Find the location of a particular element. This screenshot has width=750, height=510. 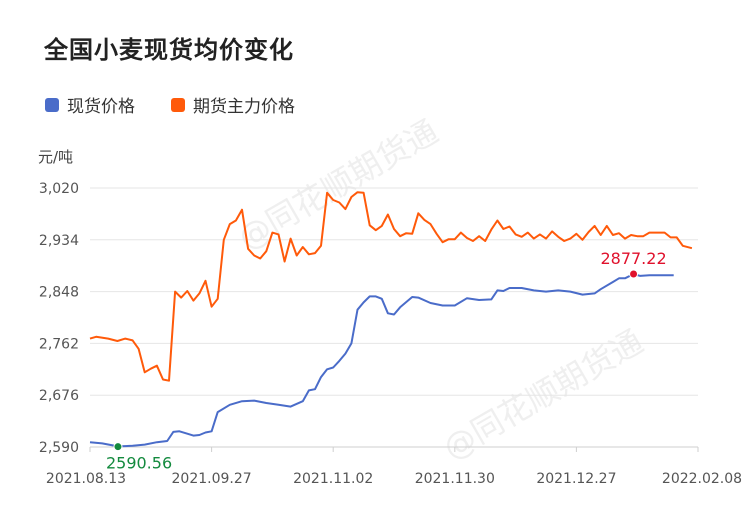

legend: 现货价格 期货主力价格 is located at coordinates (188, 104).